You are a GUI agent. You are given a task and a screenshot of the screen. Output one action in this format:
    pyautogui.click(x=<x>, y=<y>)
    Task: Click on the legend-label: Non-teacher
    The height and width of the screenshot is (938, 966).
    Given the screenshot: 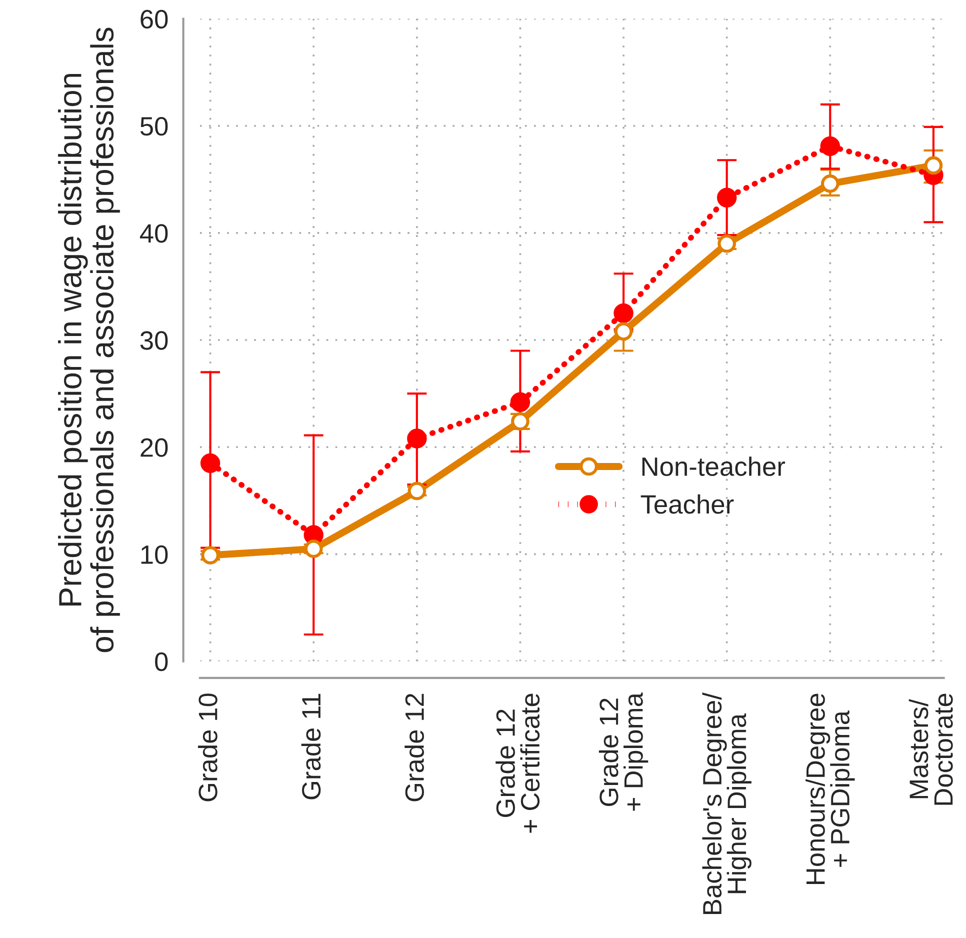 What is the action you would take?
    pyautogui.click(x=714, y=466)
    